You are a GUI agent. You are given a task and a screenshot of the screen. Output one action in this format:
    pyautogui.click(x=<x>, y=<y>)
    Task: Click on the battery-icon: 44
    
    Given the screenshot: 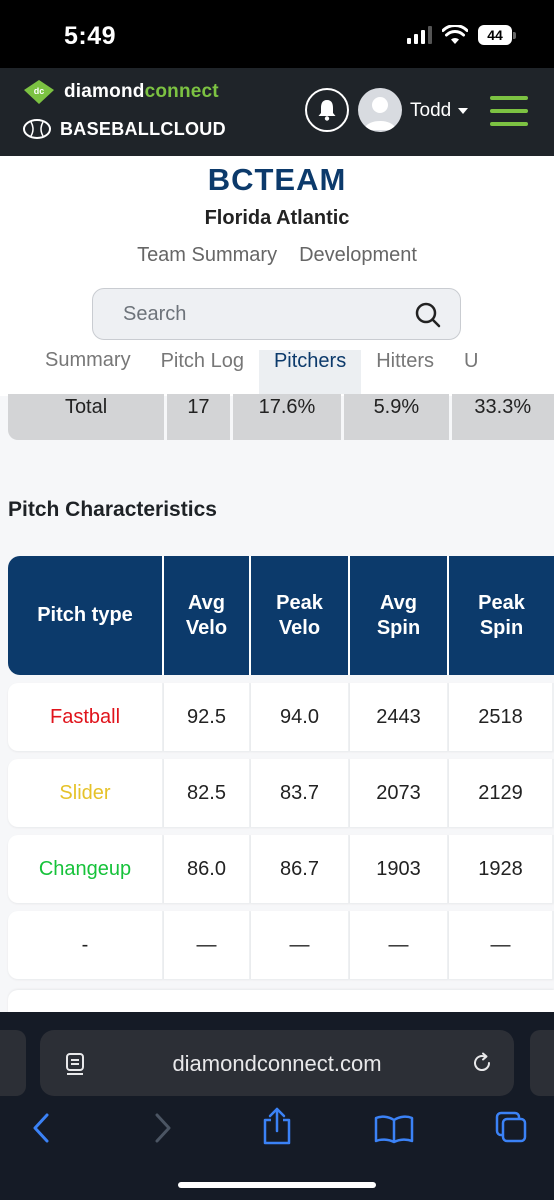 What is the action you would take?
    pyautogui.click(x=497, y=35)
    